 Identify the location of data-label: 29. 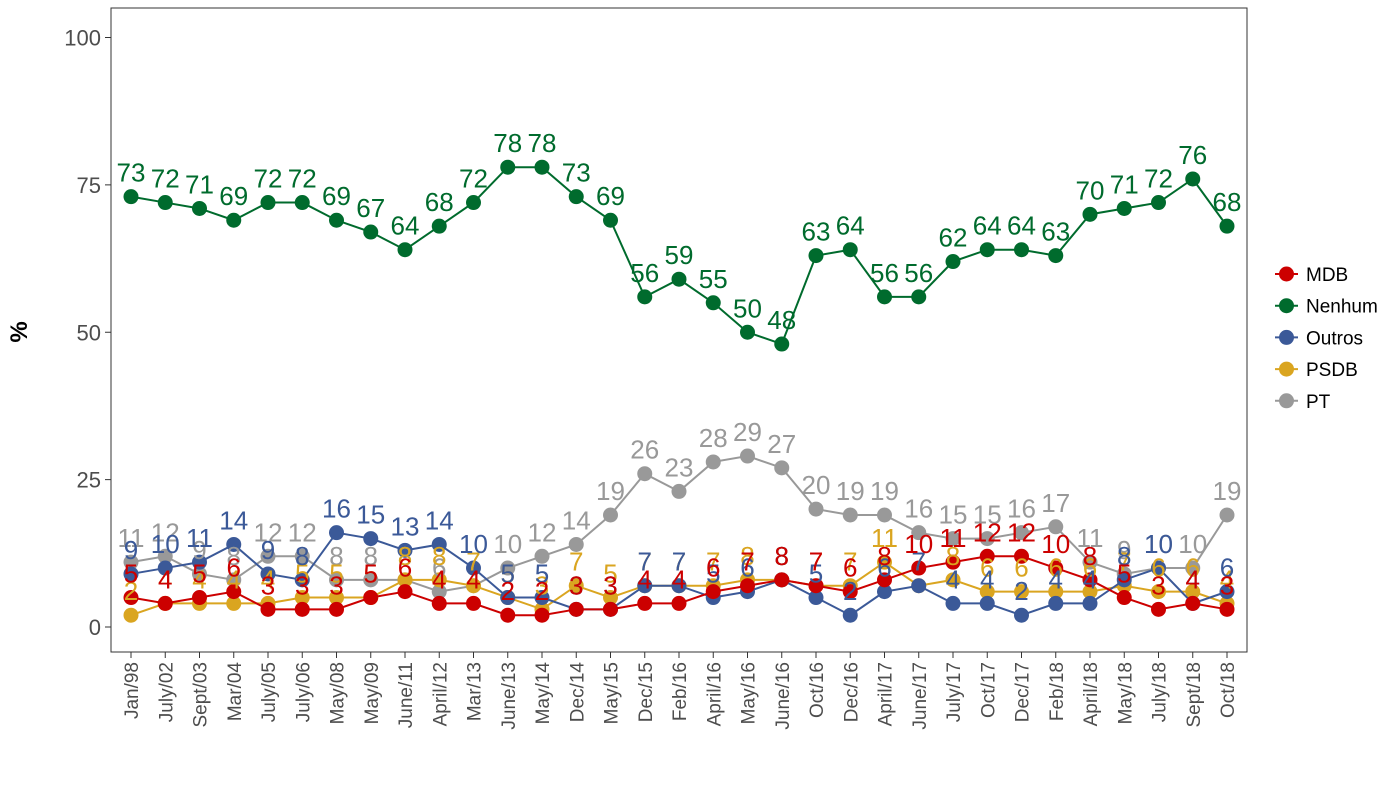
(747, 432).